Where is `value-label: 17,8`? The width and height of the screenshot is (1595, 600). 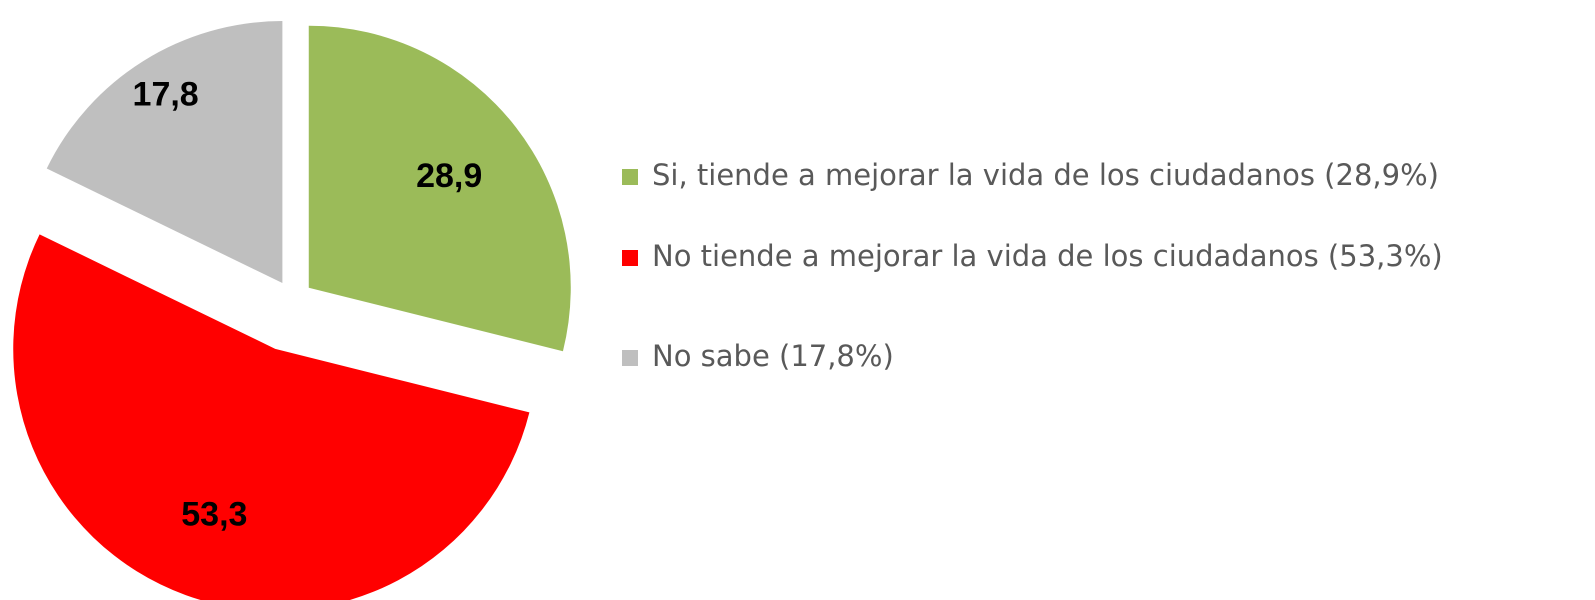 value-label: 17,8 is located at coordinates (166, 94).